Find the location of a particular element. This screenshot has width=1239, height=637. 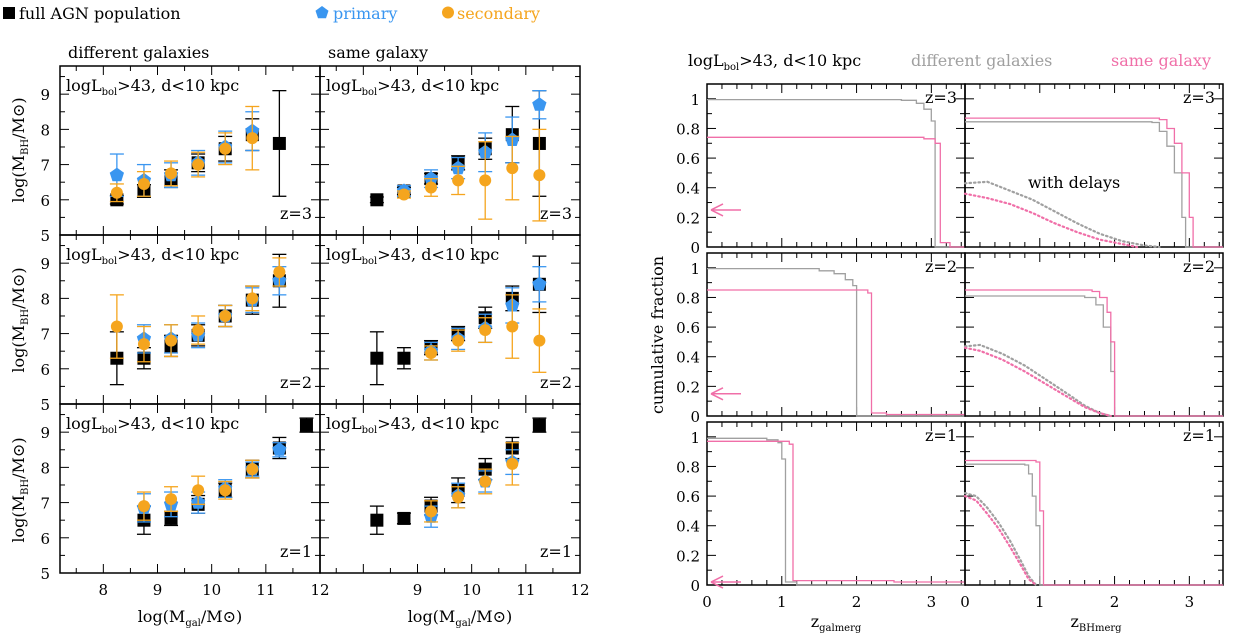

right-ylabel: cumulative fraction is located at coordinates (657, 335).